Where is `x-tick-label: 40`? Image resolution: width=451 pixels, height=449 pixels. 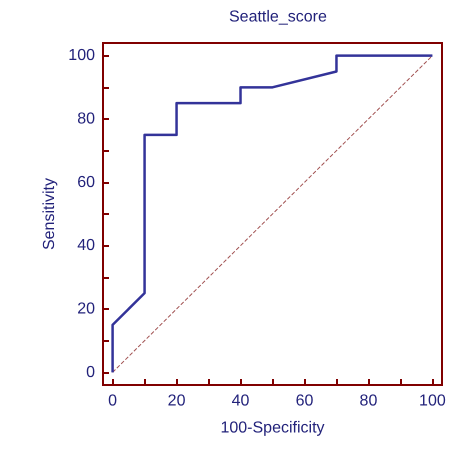
x-tick-label: 40 is located at coordinates (241, 401).